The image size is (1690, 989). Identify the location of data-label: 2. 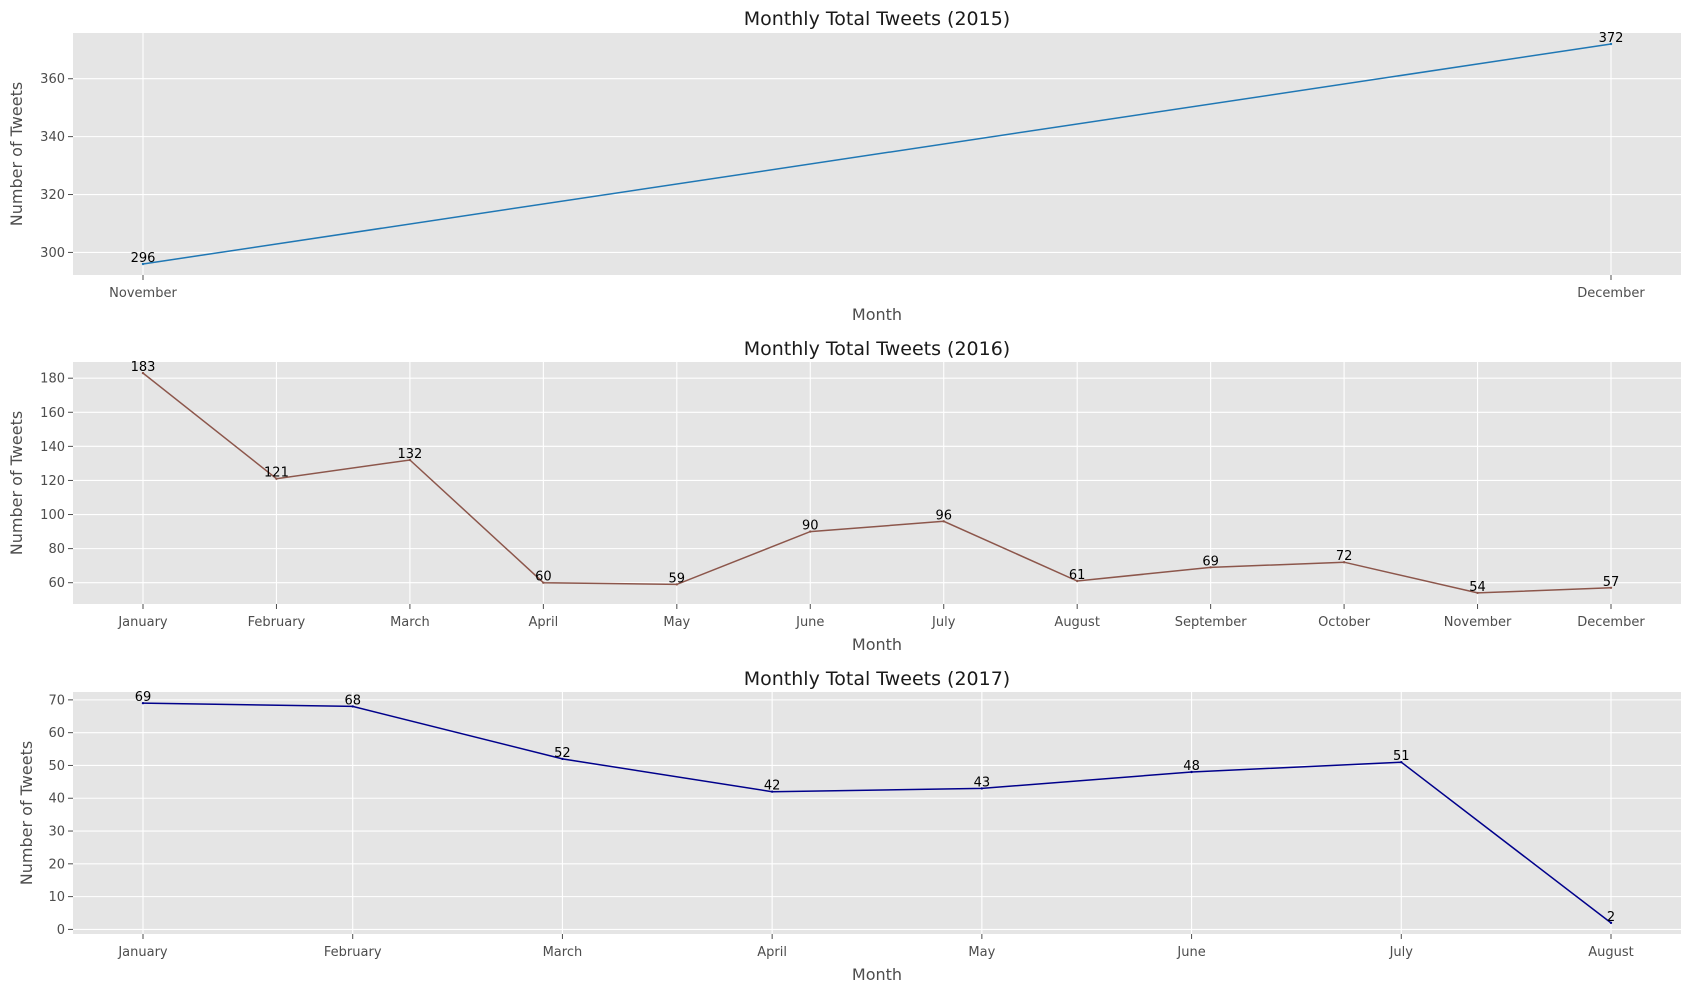
(1611, 917).